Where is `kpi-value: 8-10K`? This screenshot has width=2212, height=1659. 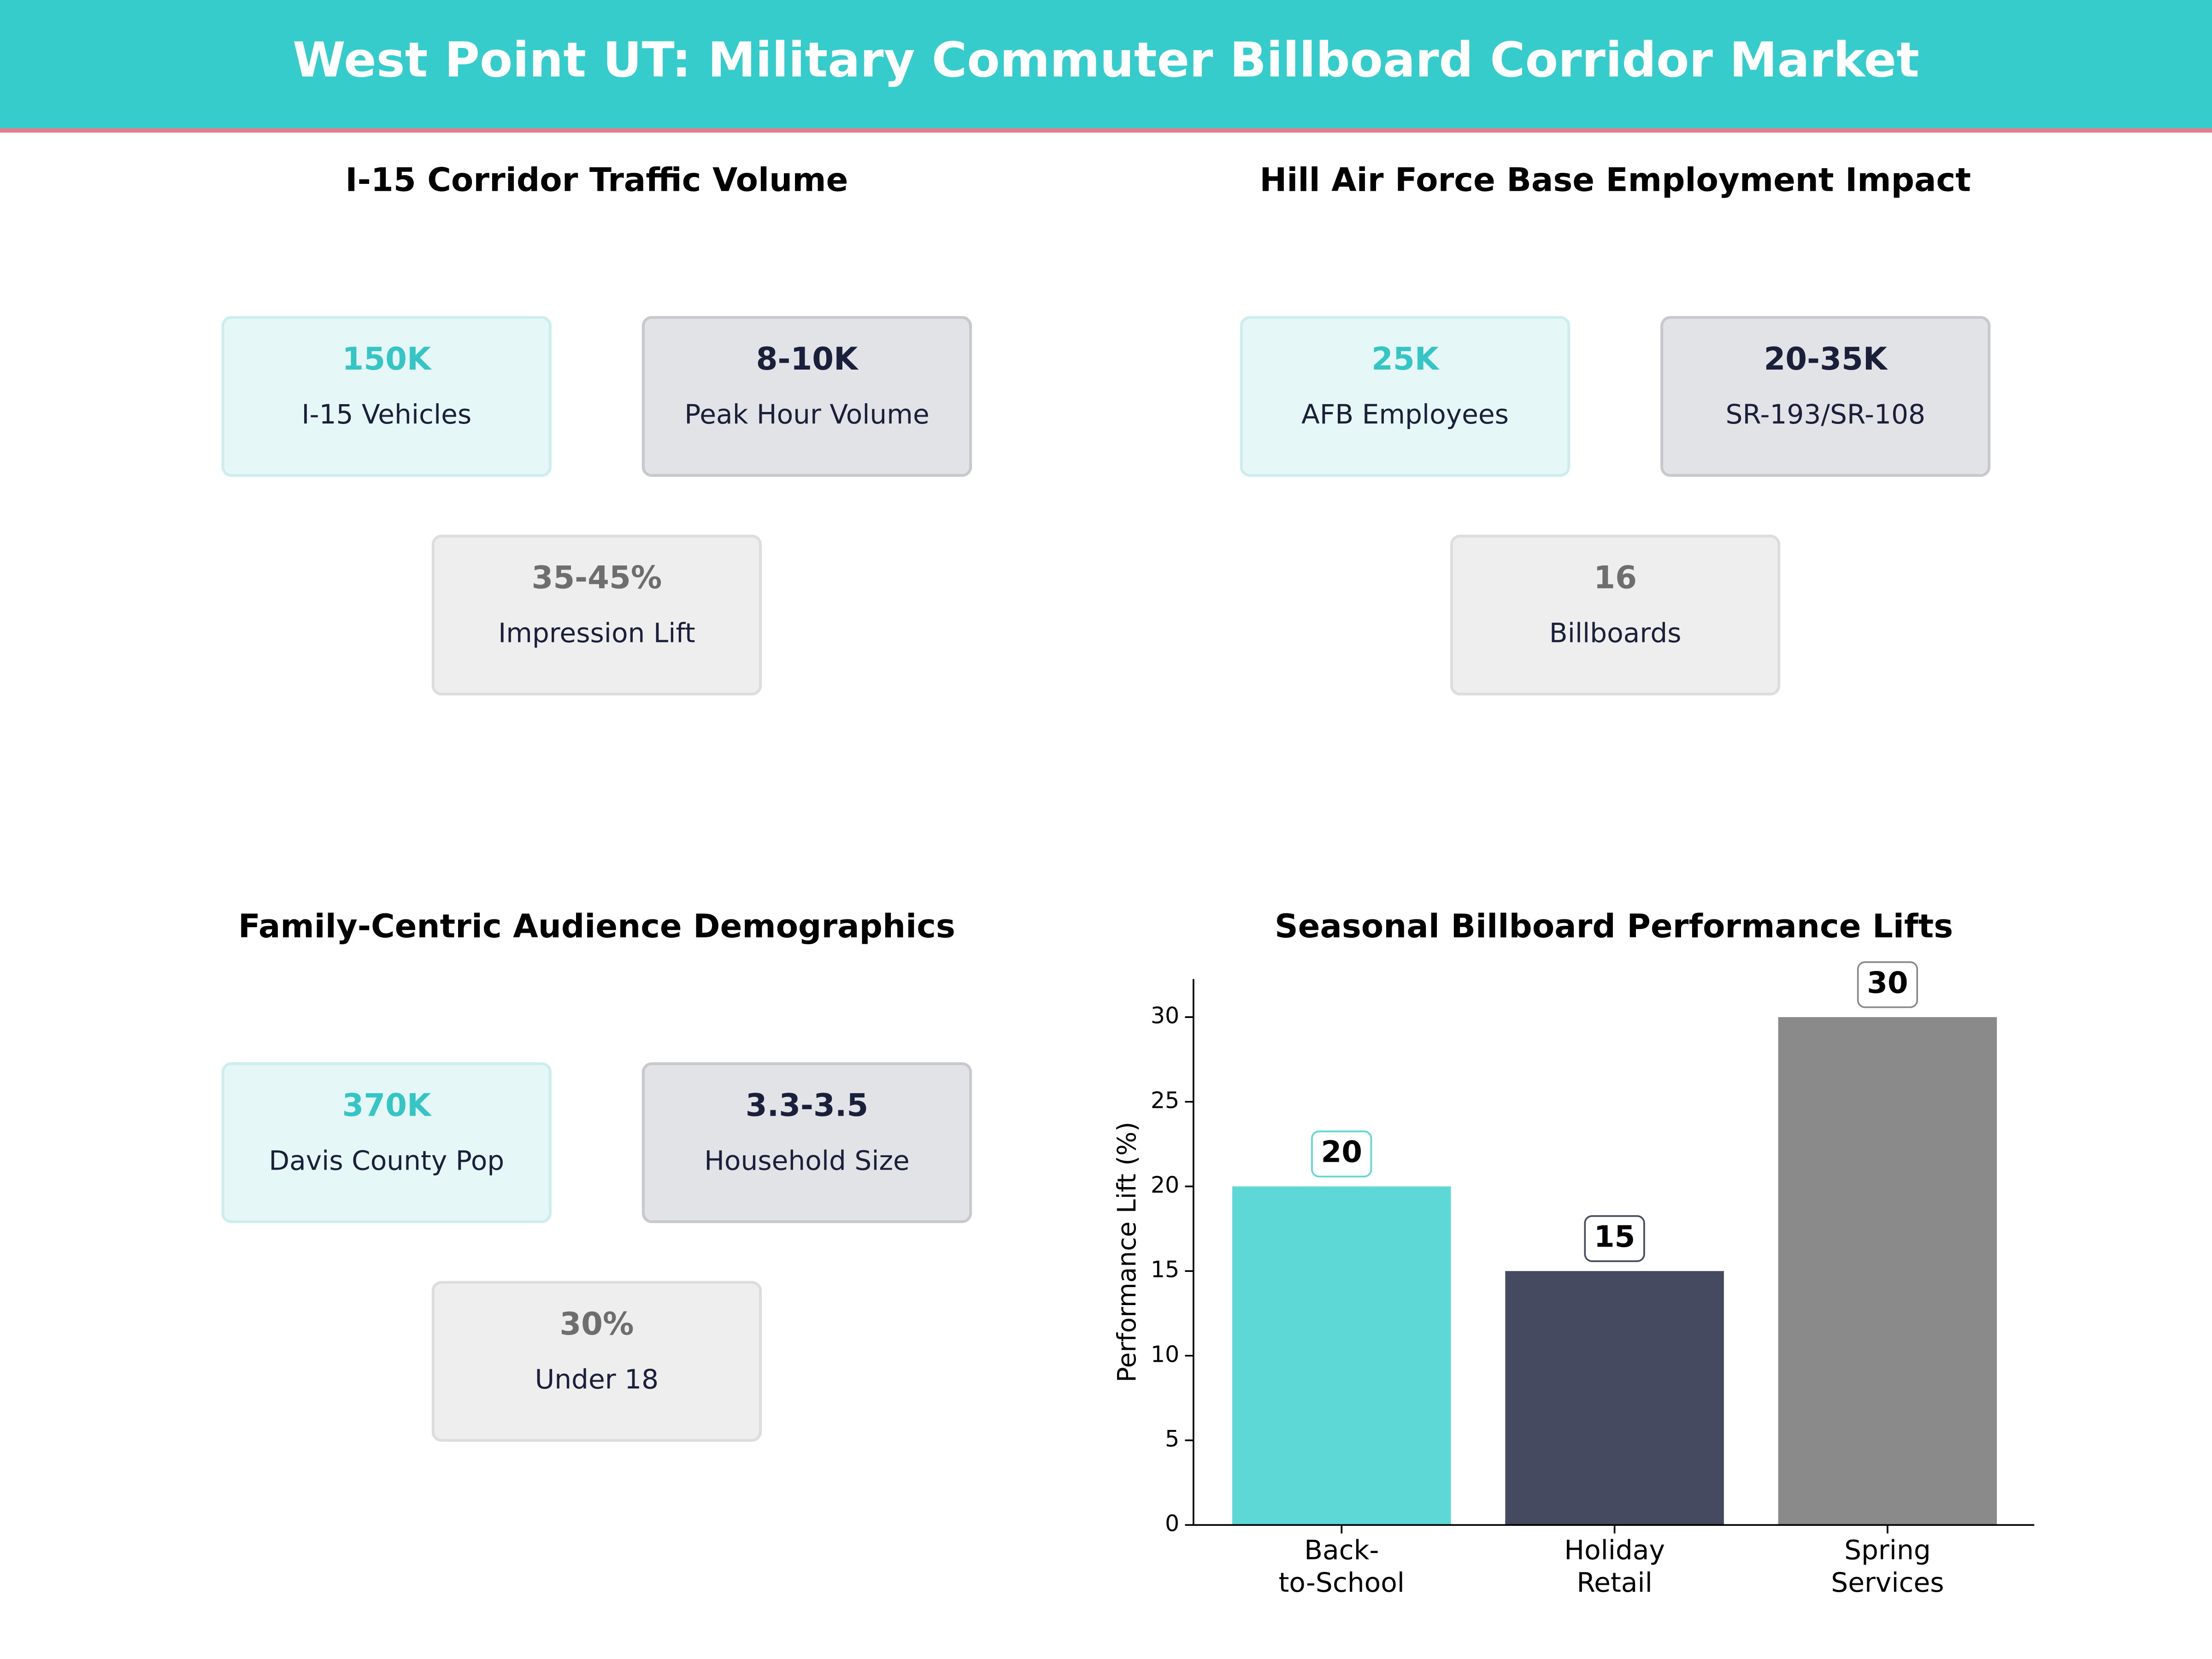 kpi-value: 8-10K is located at coordinates (807, 359).